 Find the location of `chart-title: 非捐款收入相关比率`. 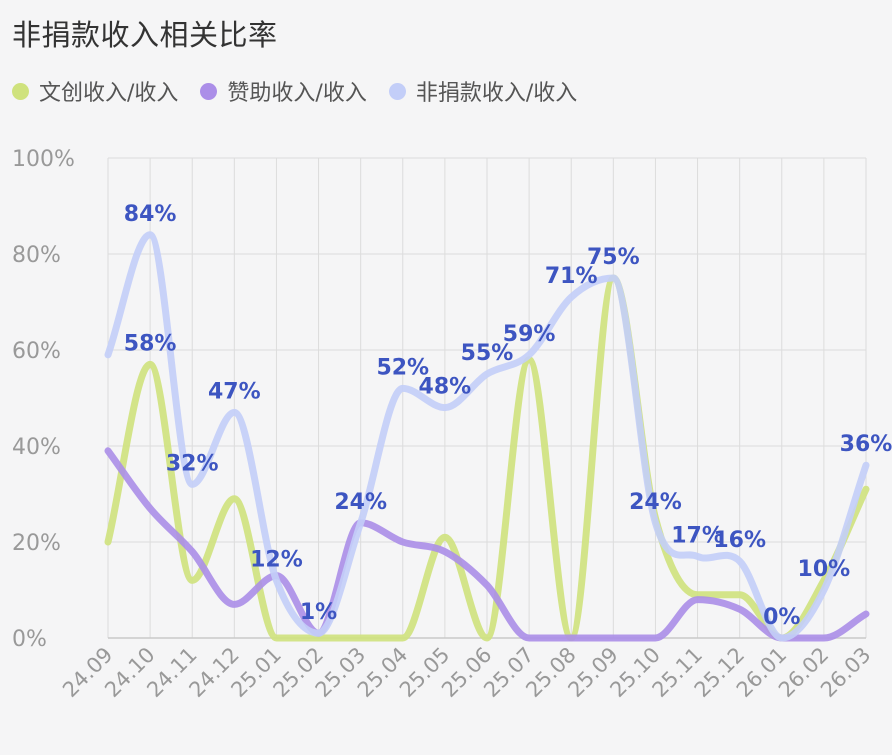

chart-title: 非捐款收入相关比率 is located at coordinates (145, 35).